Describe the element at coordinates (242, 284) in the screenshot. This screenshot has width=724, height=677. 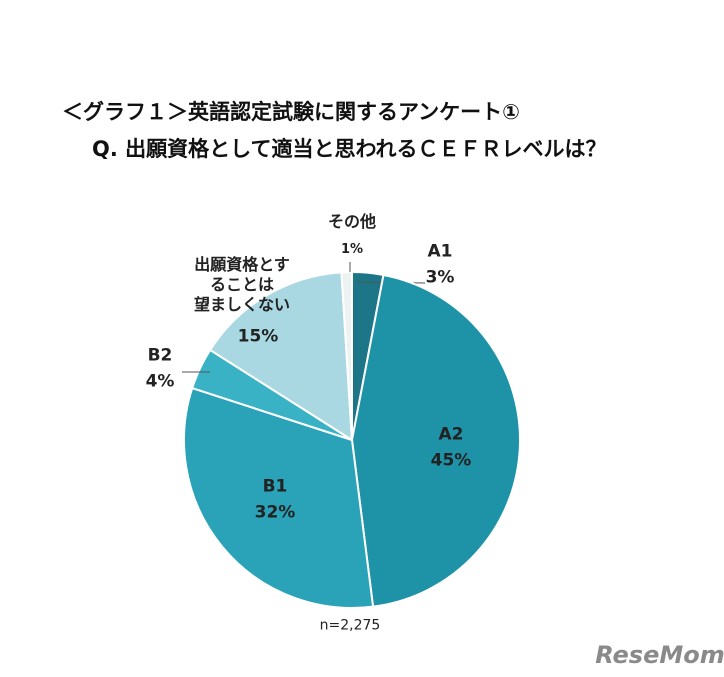
I see `category-label: 出願資格とす ることは 望ましくない` at that location.